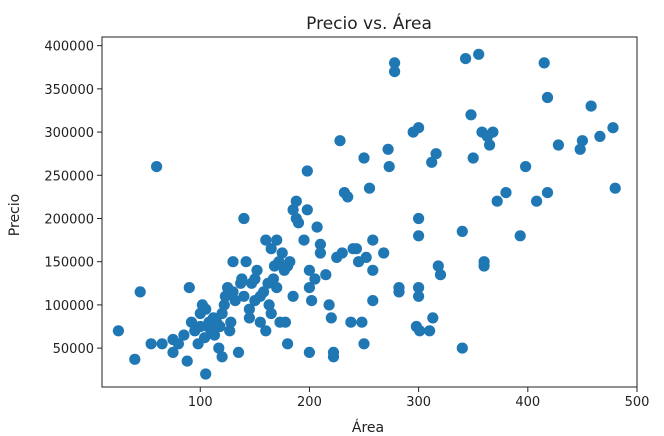  What do you see at coordinates (369, 23) in the screenshot?
I see `chart-title: Precio vs. Área` at bounding box center [369, 23].